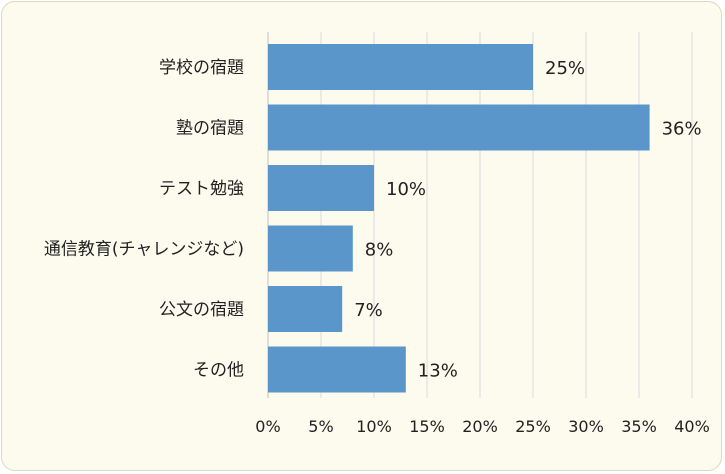 Image resolution: width=725 pixels, height=474 pixels. What do you see at coordinates (218, 371) in the screenshot?
I see `category-label: その他` at bounding box center [218, 371].